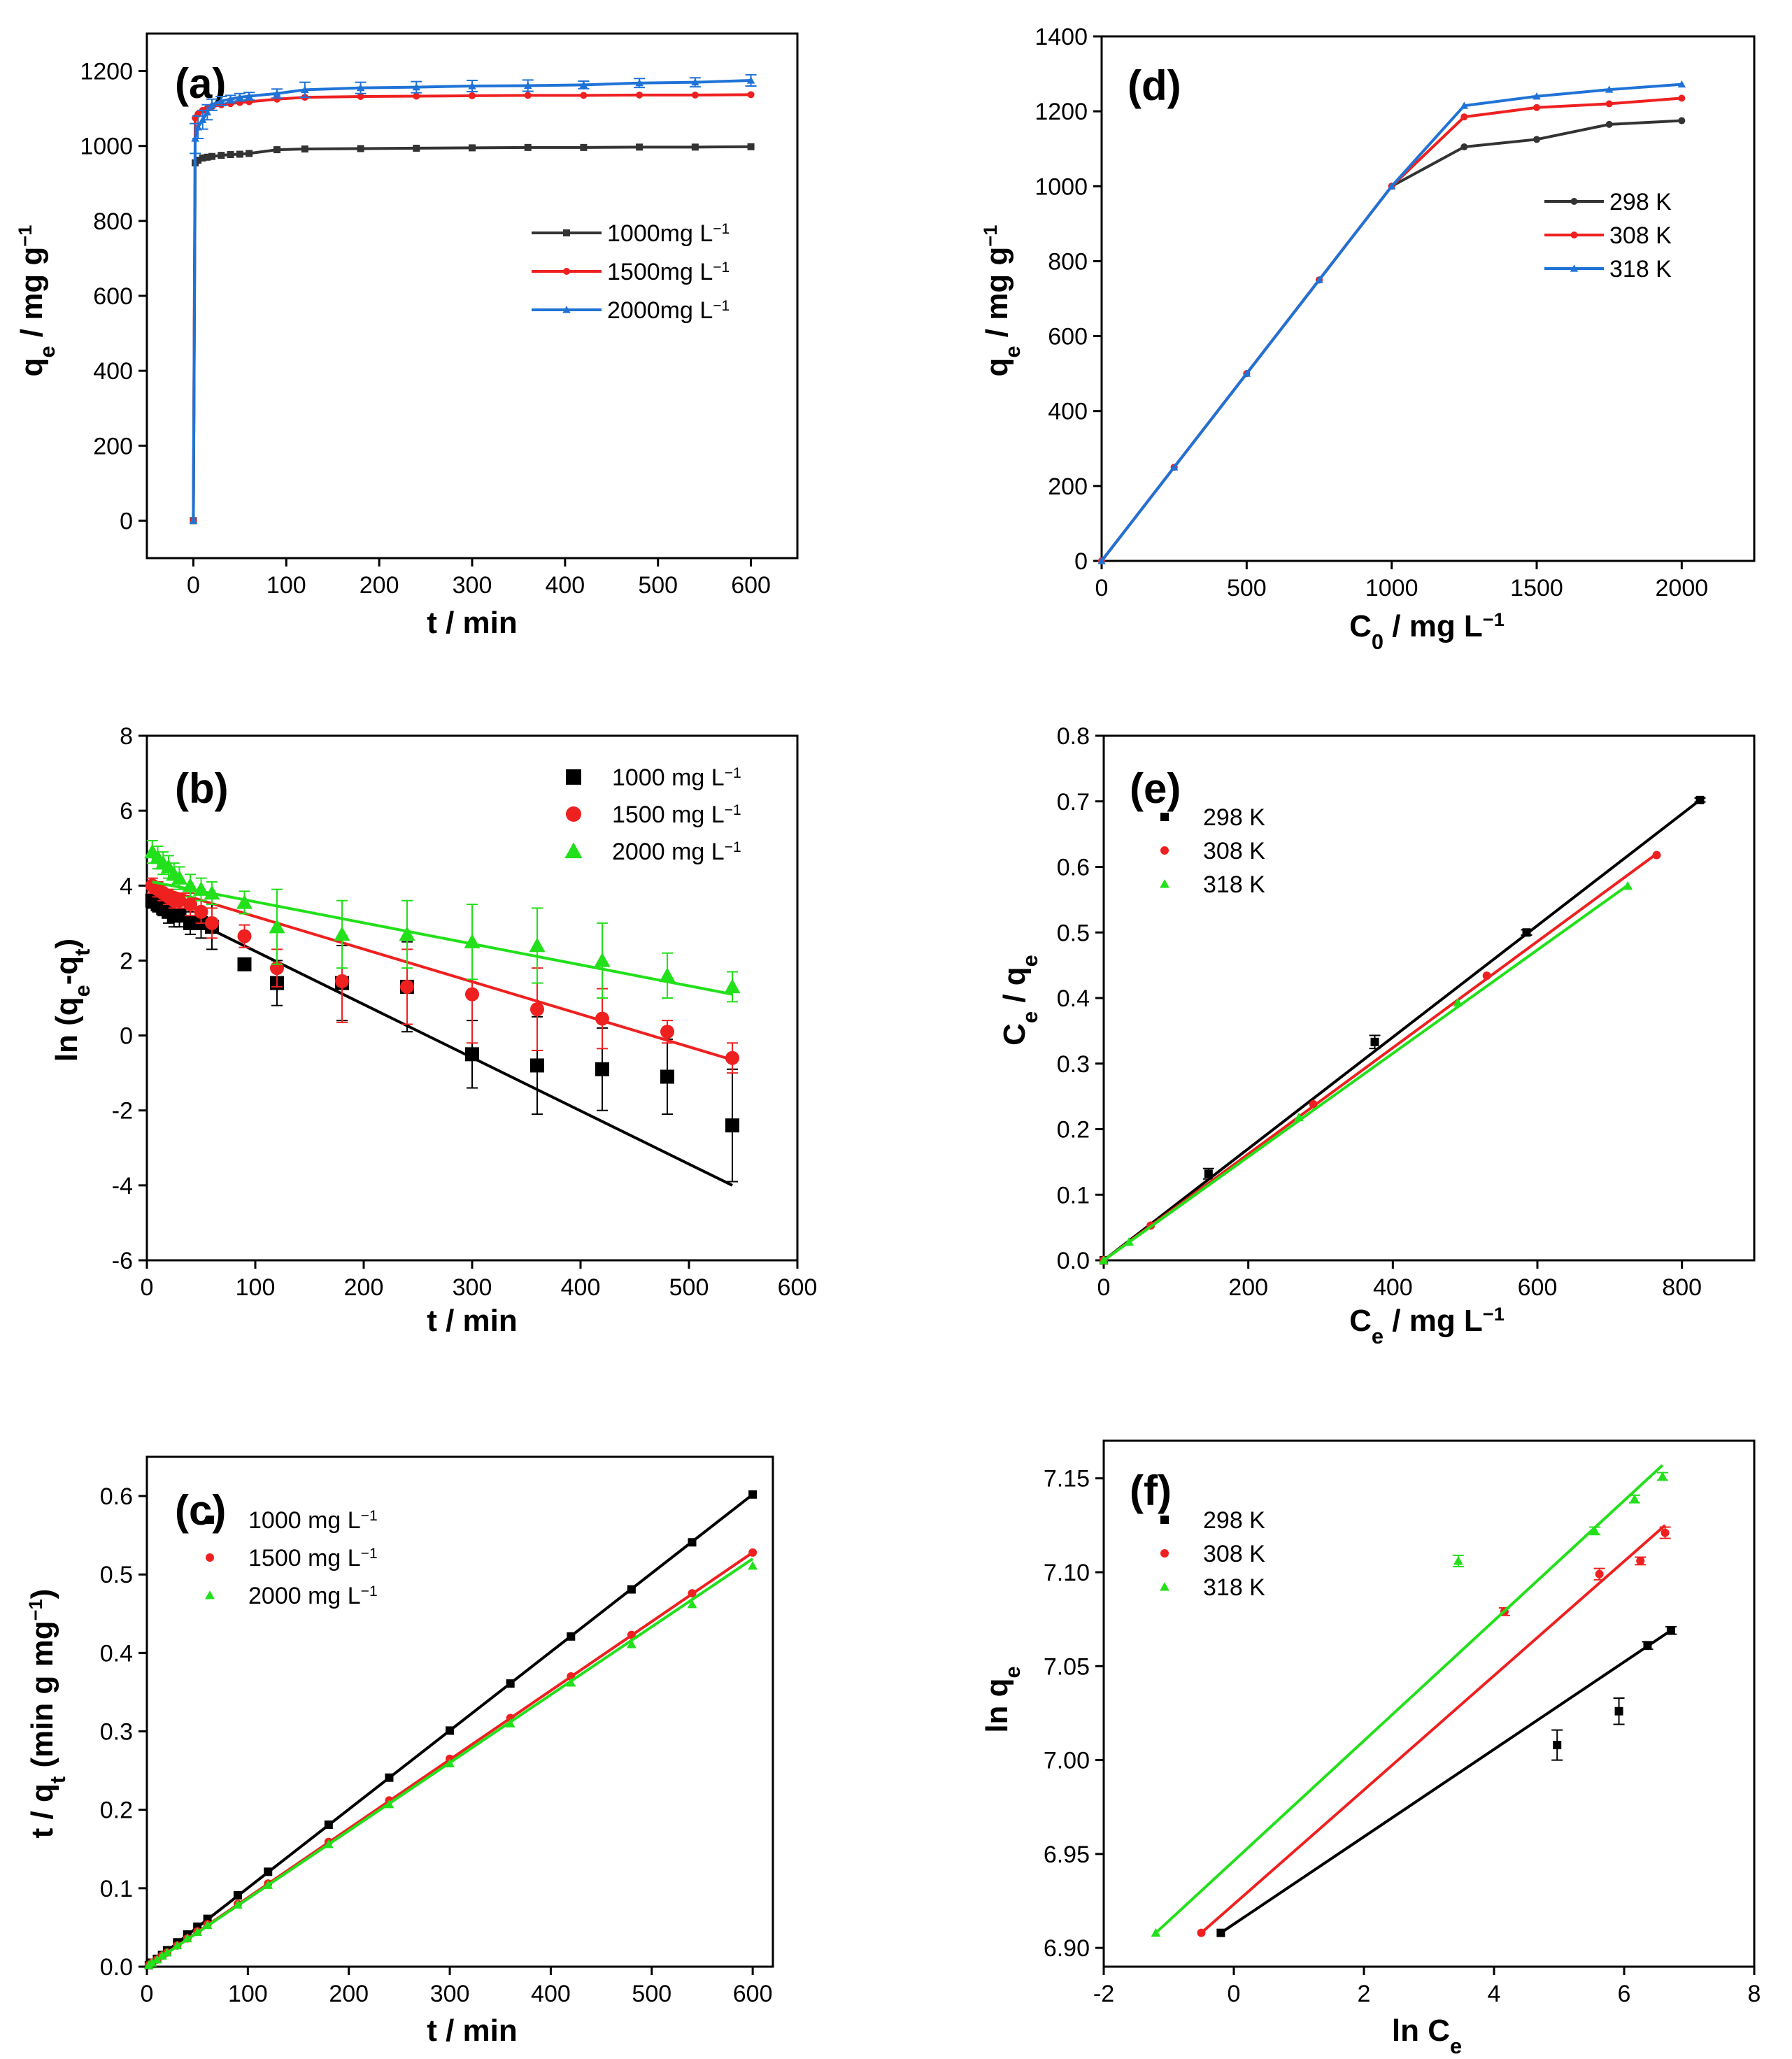  I want to click on legend-label: 298 K, so click(1234, 1520).